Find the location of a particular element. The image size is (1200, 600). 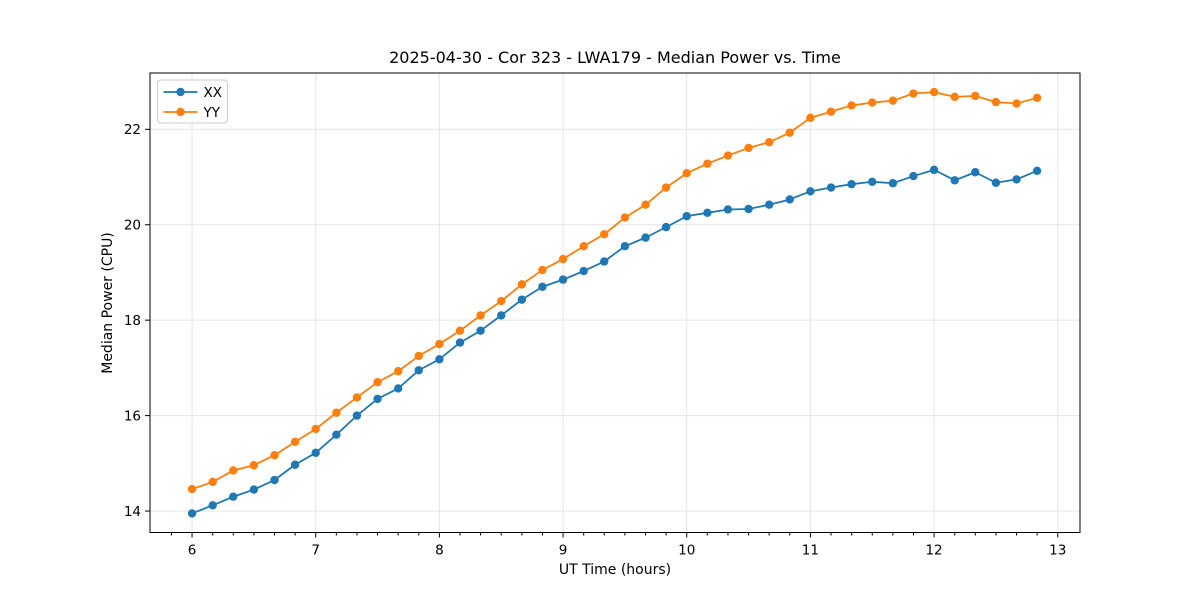

legend-label-xx: XX is located at coordinates (213, 93).